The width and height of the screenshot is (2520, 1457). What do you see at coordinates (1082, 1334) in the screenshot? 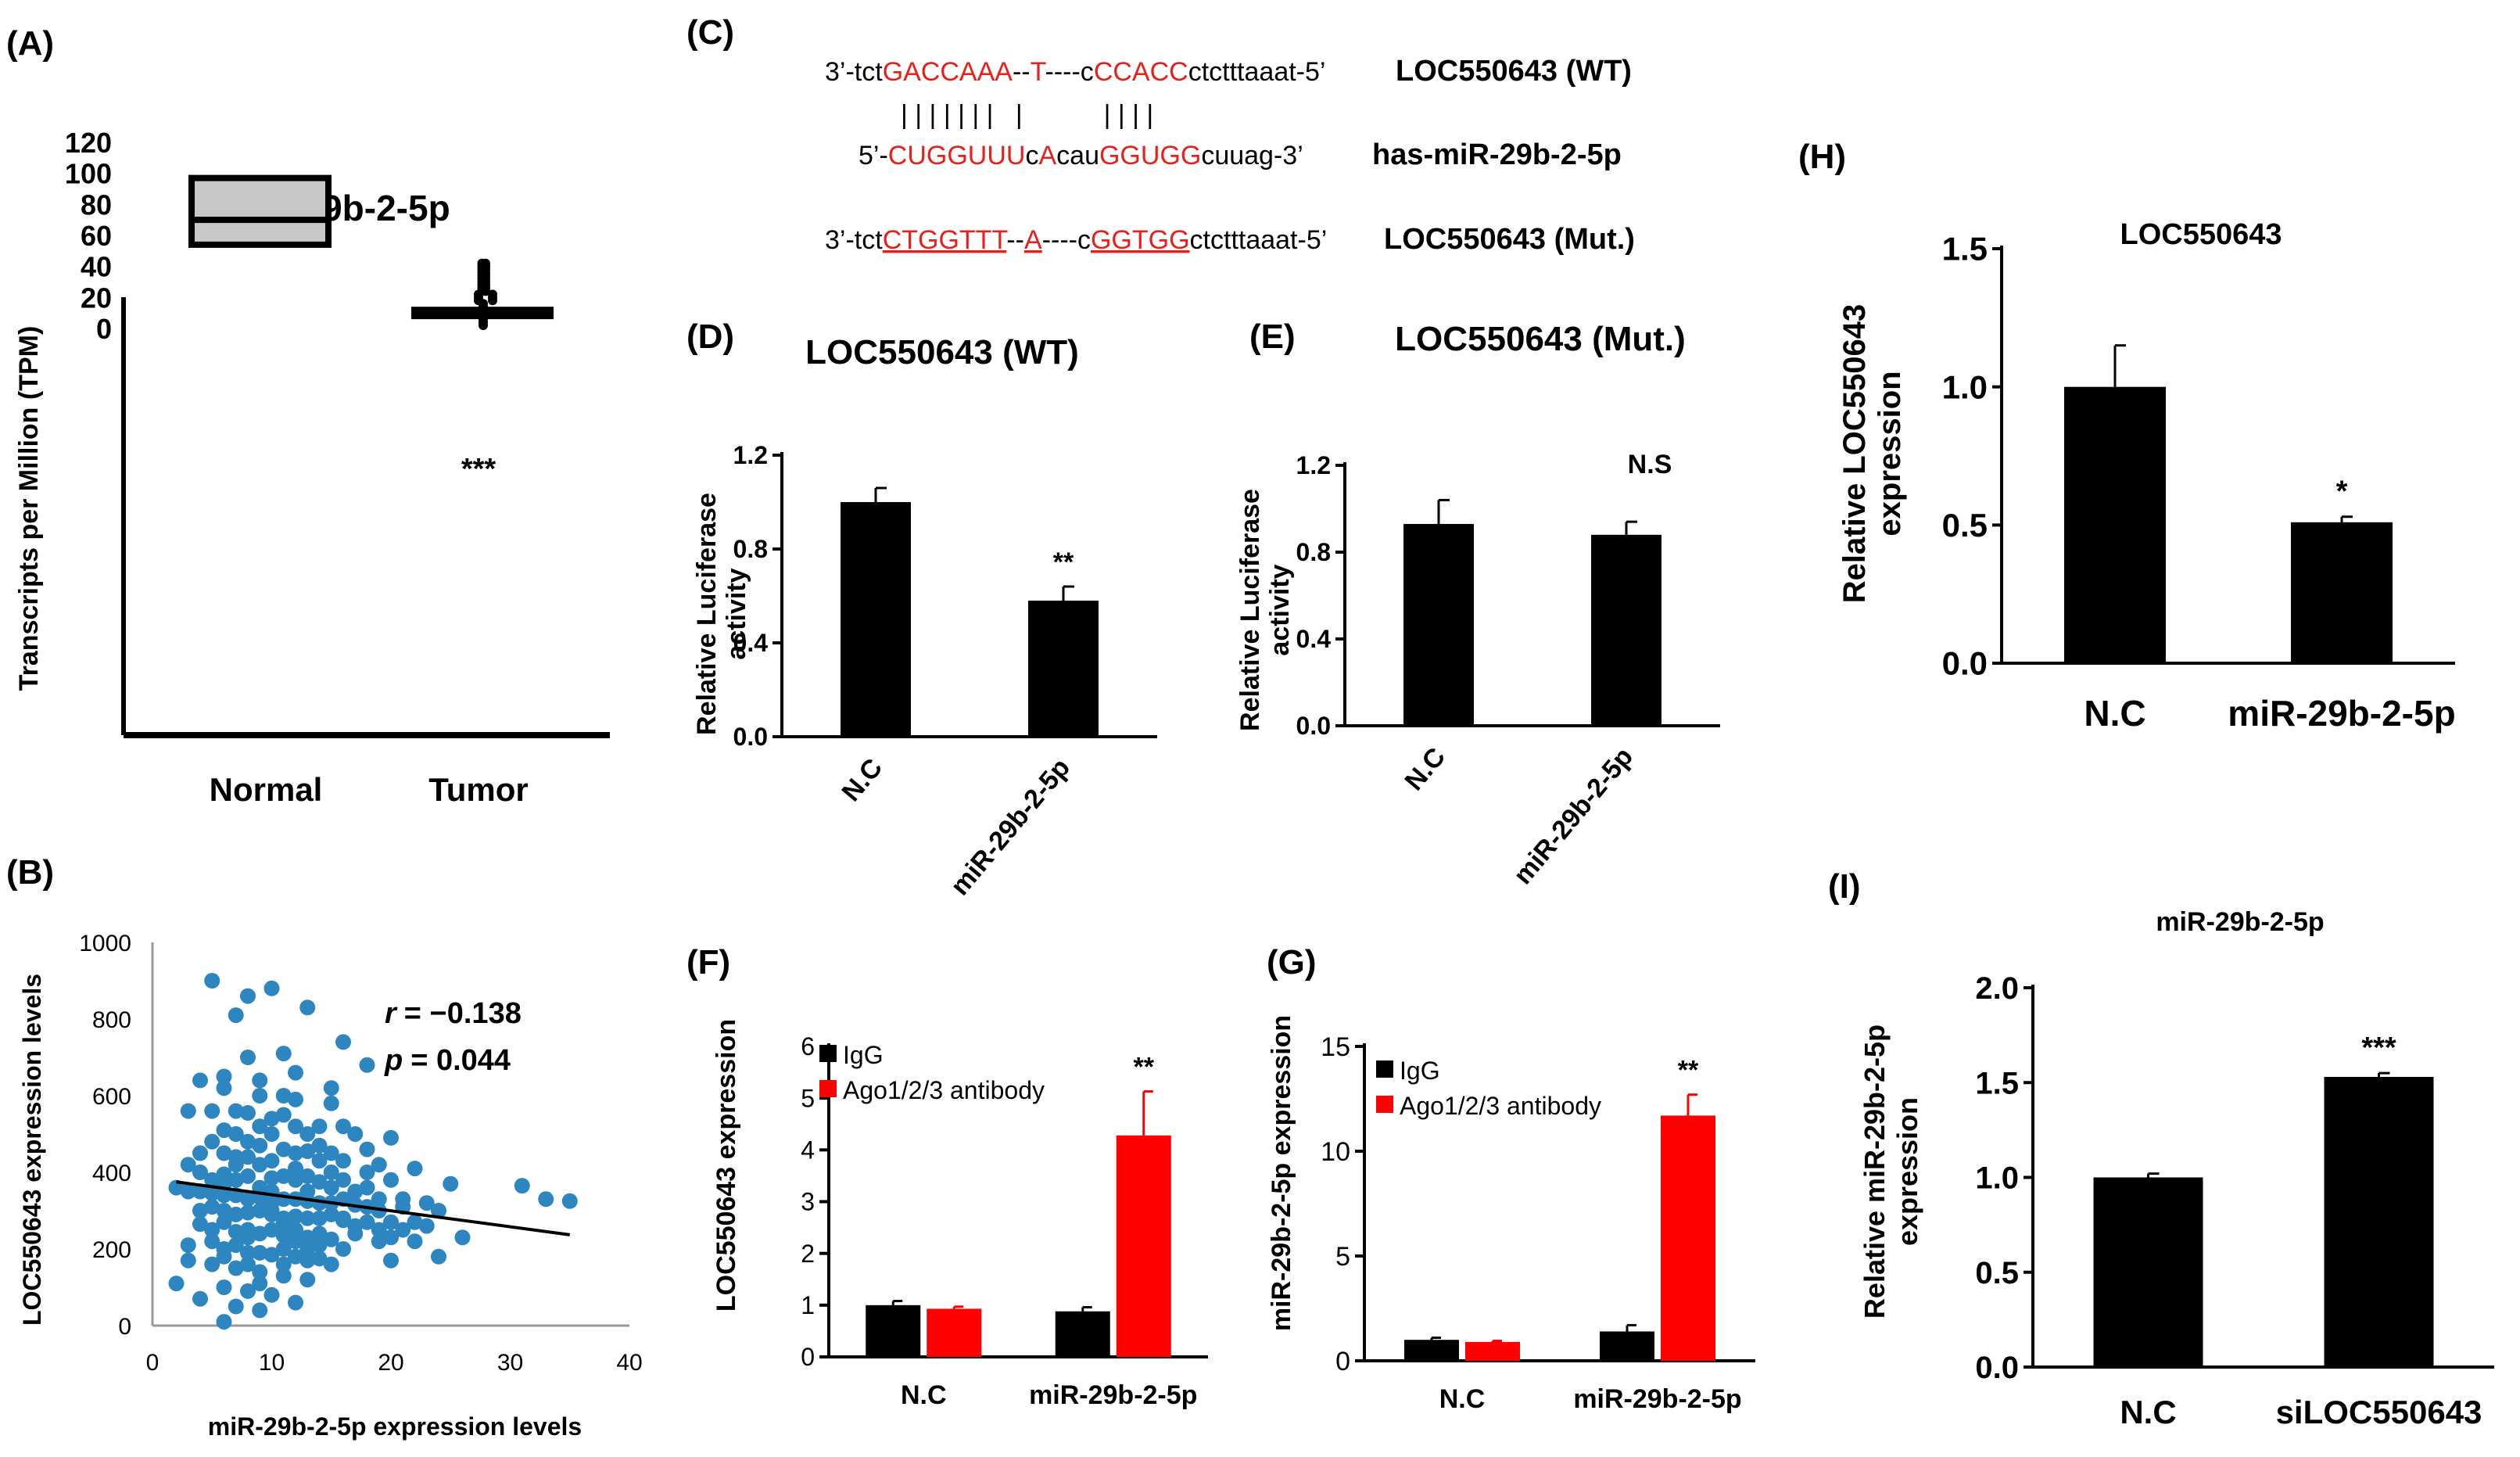
I see `f-chart-bar` at bounding box center [1082, 1334].